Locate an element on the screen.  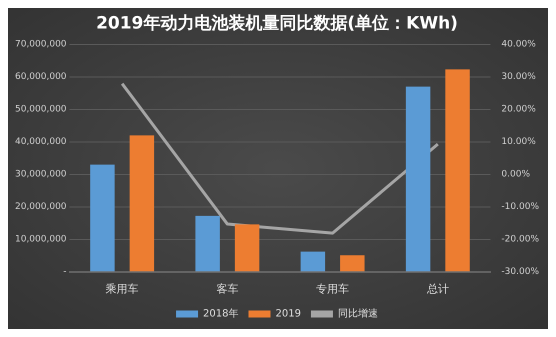
y2-tick-label: 40.00% is located at coordinates (518, 45).